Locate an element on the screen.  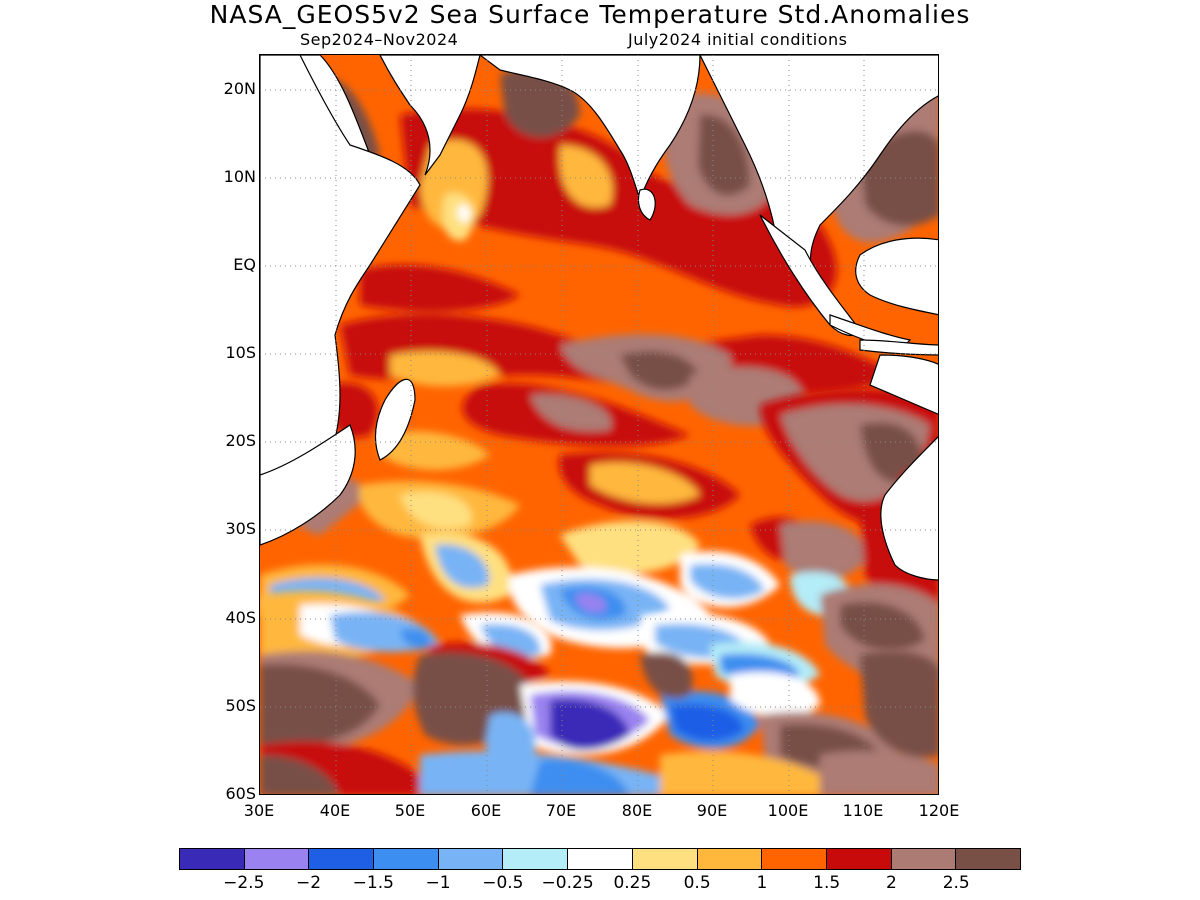
colorbar-label: −0.5 is located at coordinates (503, 883).